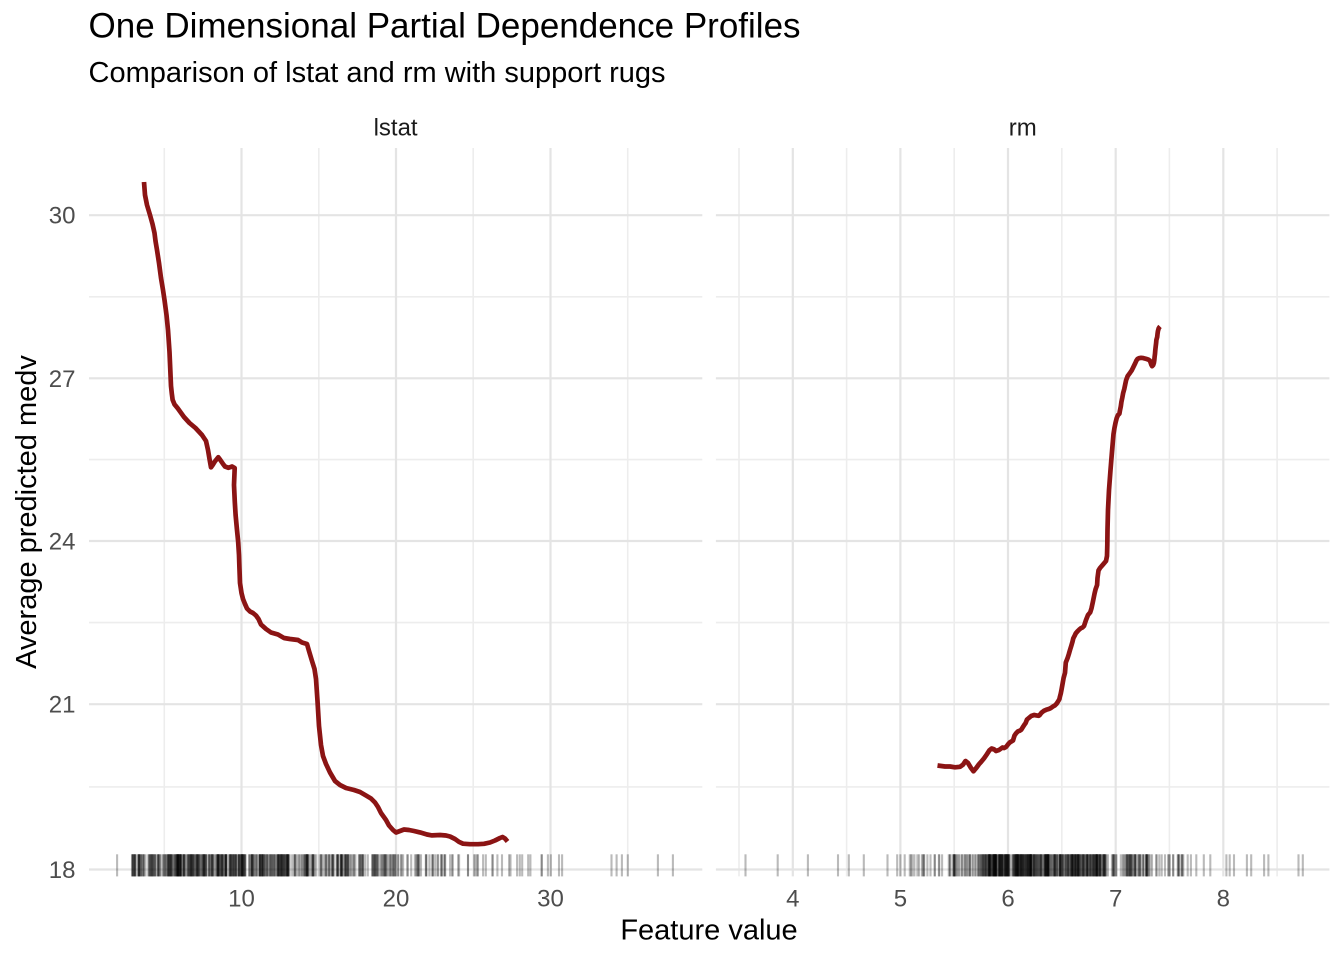 This screenshot has width=1344, height=960. I want to click on svg-text: 21, so click(62, 705).